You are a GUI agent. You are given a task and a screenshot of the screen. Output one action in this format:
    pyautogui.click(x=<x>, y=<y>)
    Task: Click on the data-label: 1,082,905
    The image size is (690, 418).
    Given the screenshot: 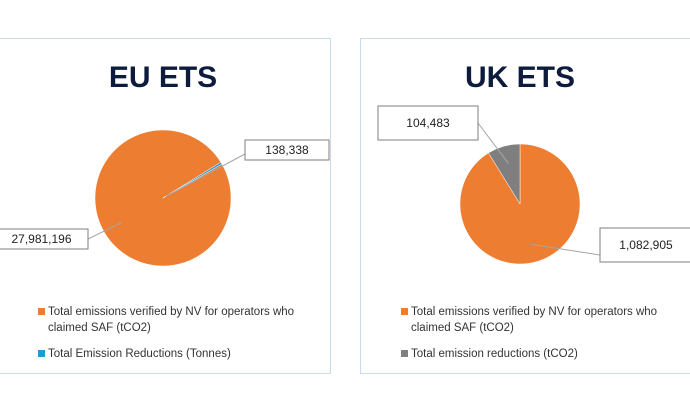 What is the action you would take?
    pyautogui.click(x=646, y=245)
    